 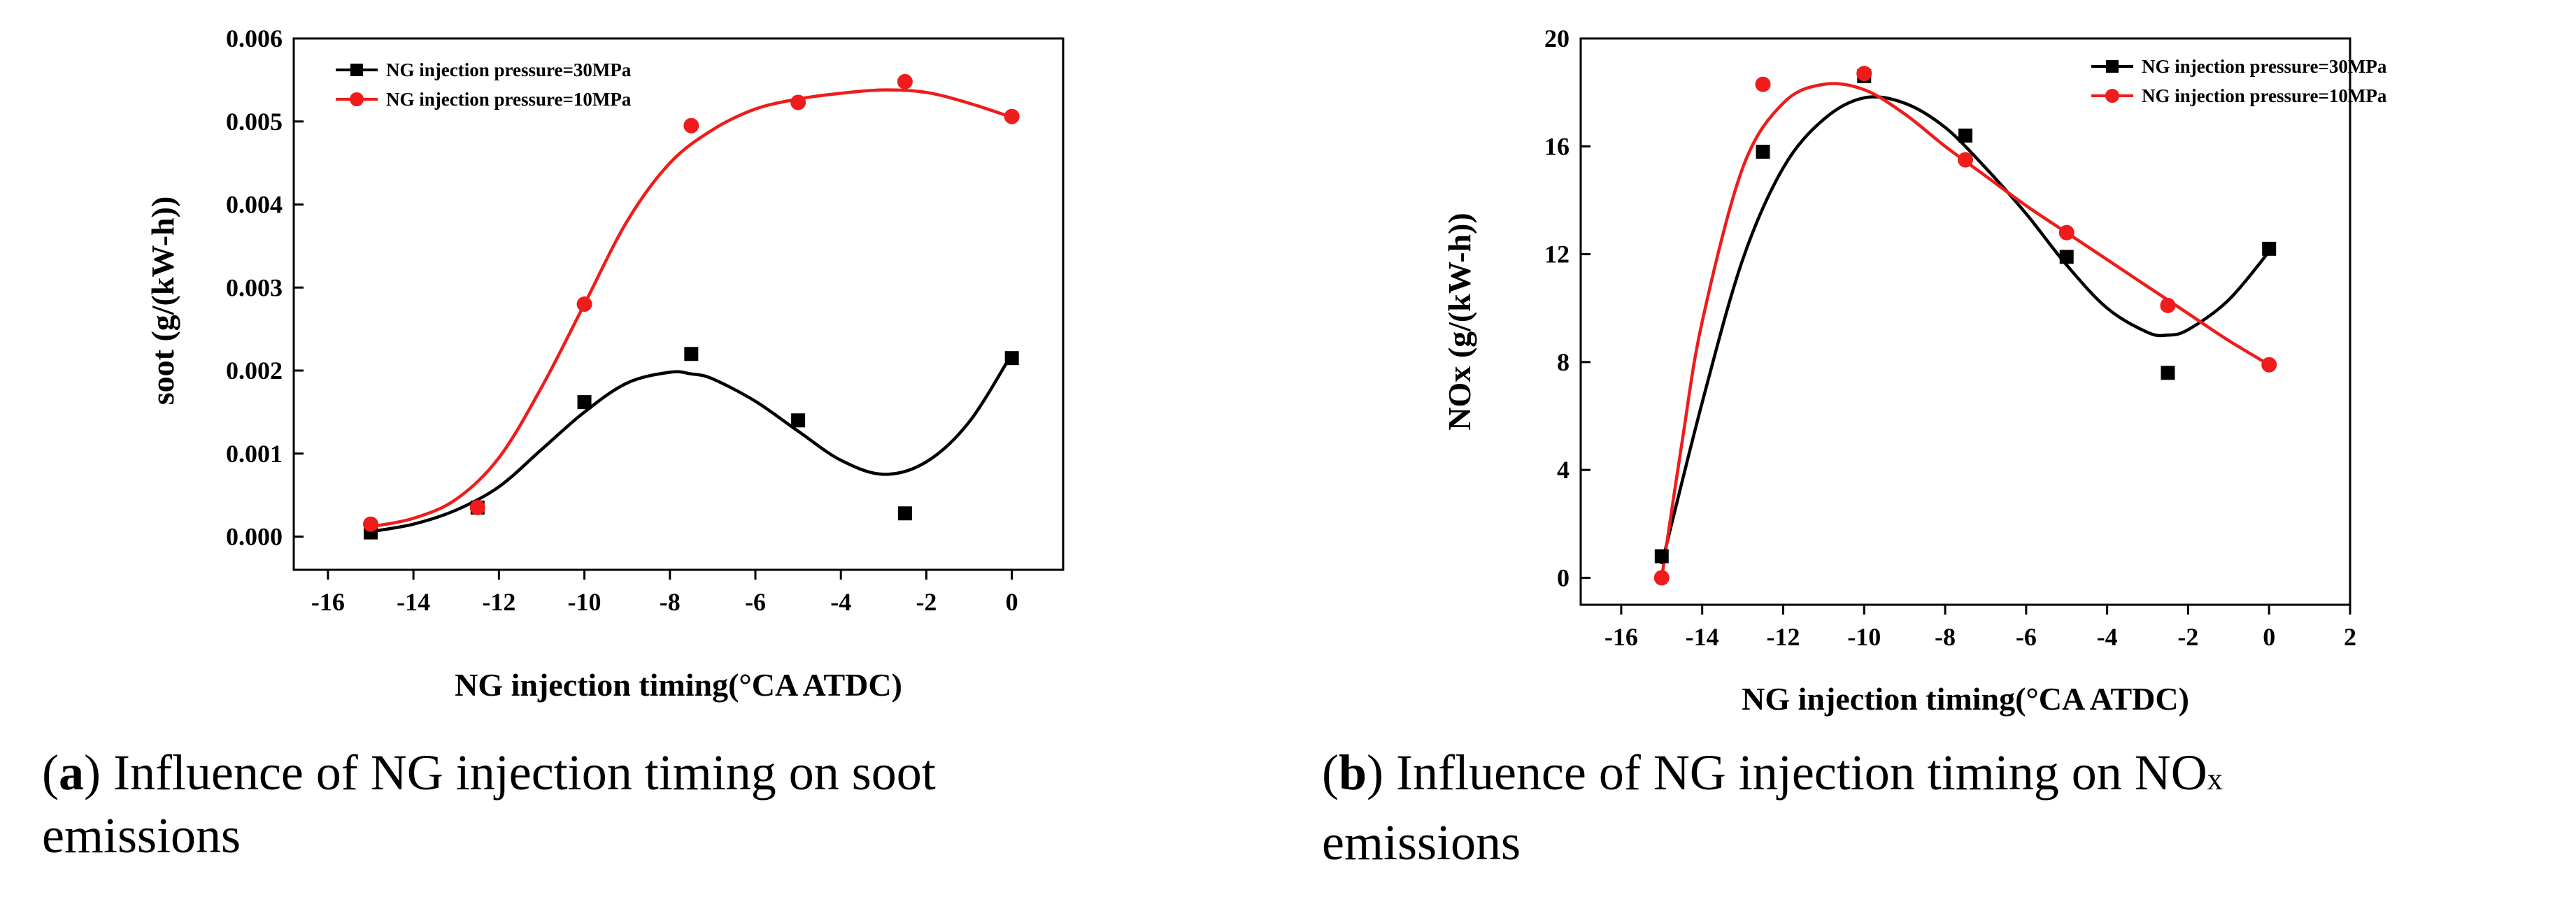 What do you see at coordinates (2350, 637) in the screenshot?
I see `x-tick-label: 2` at bounding box center [2350, 637].